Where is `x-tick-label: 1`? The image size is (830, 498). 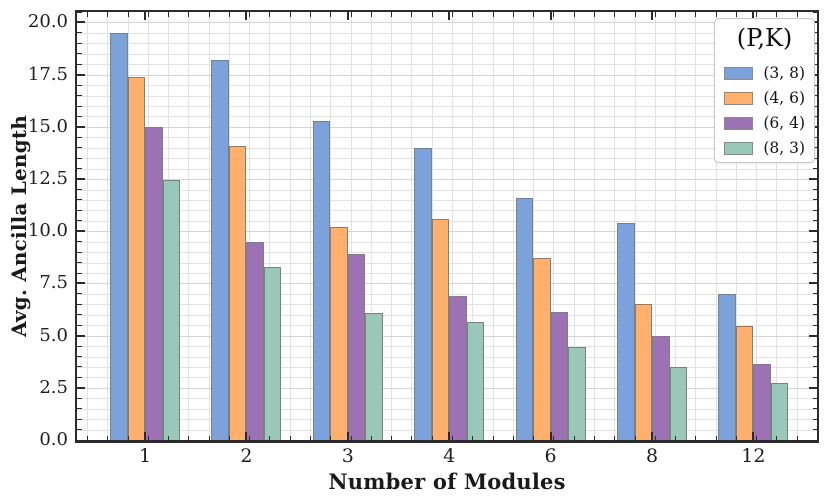
x-tick-label: 1 is located at coordinates (145, 456).